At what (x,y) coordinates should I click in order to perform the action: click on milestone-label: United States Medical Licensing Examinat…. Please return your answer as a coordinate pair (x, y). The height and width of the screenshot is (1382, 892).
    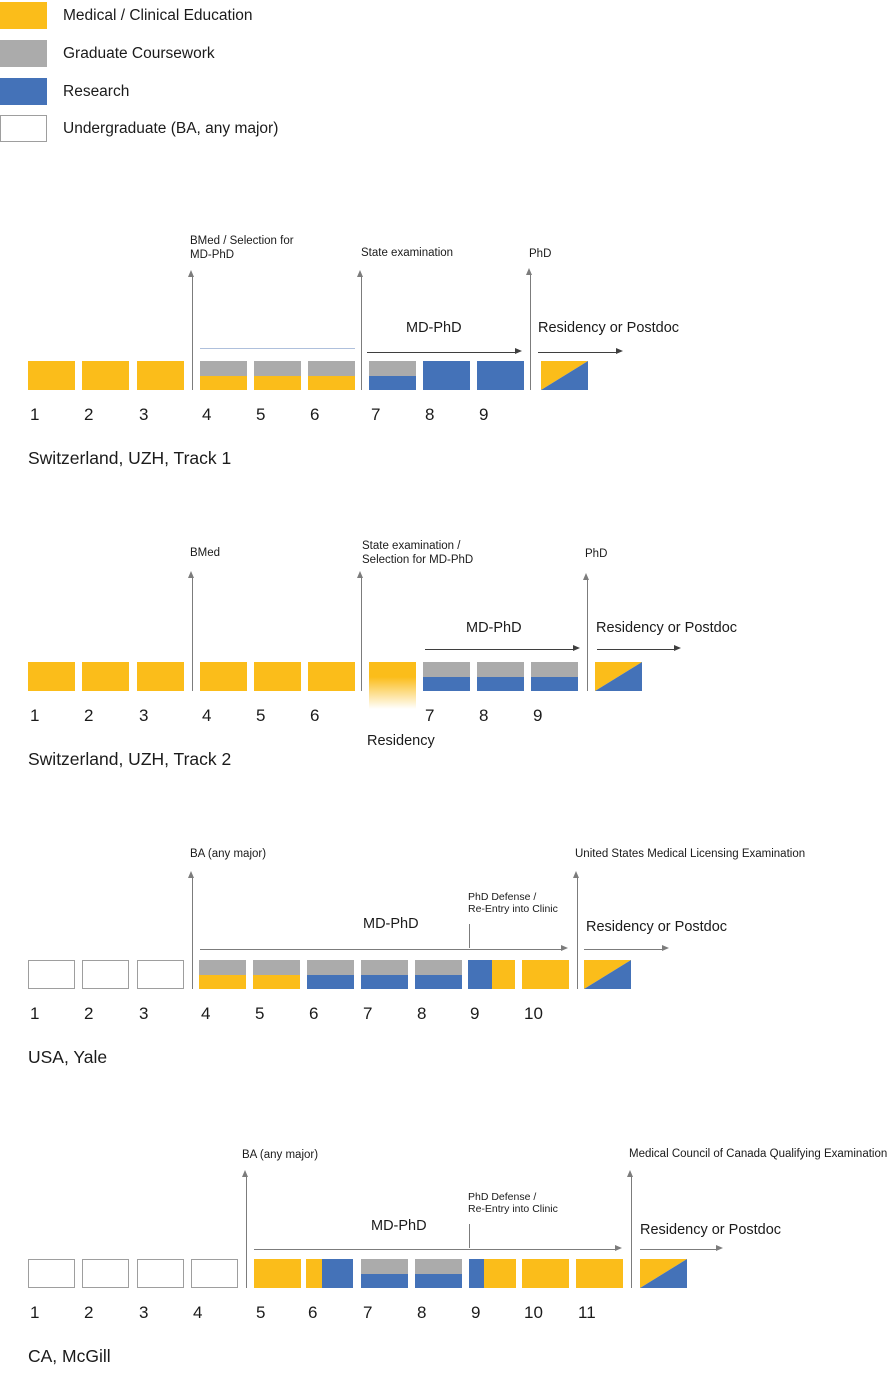
    Looking at the image, I should click on (690, 854).